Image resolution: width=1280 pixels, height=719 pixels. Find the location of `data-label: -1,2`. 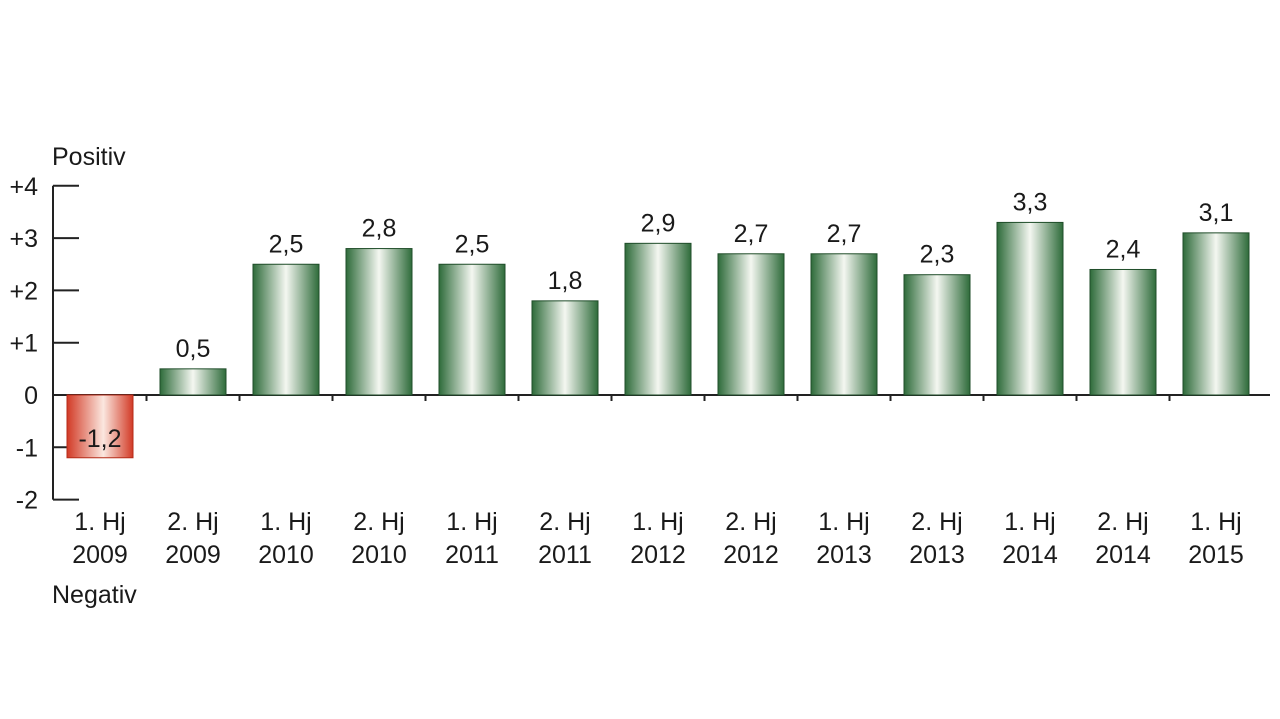

data-label: -1,2 is located at coordinates (99, 439).